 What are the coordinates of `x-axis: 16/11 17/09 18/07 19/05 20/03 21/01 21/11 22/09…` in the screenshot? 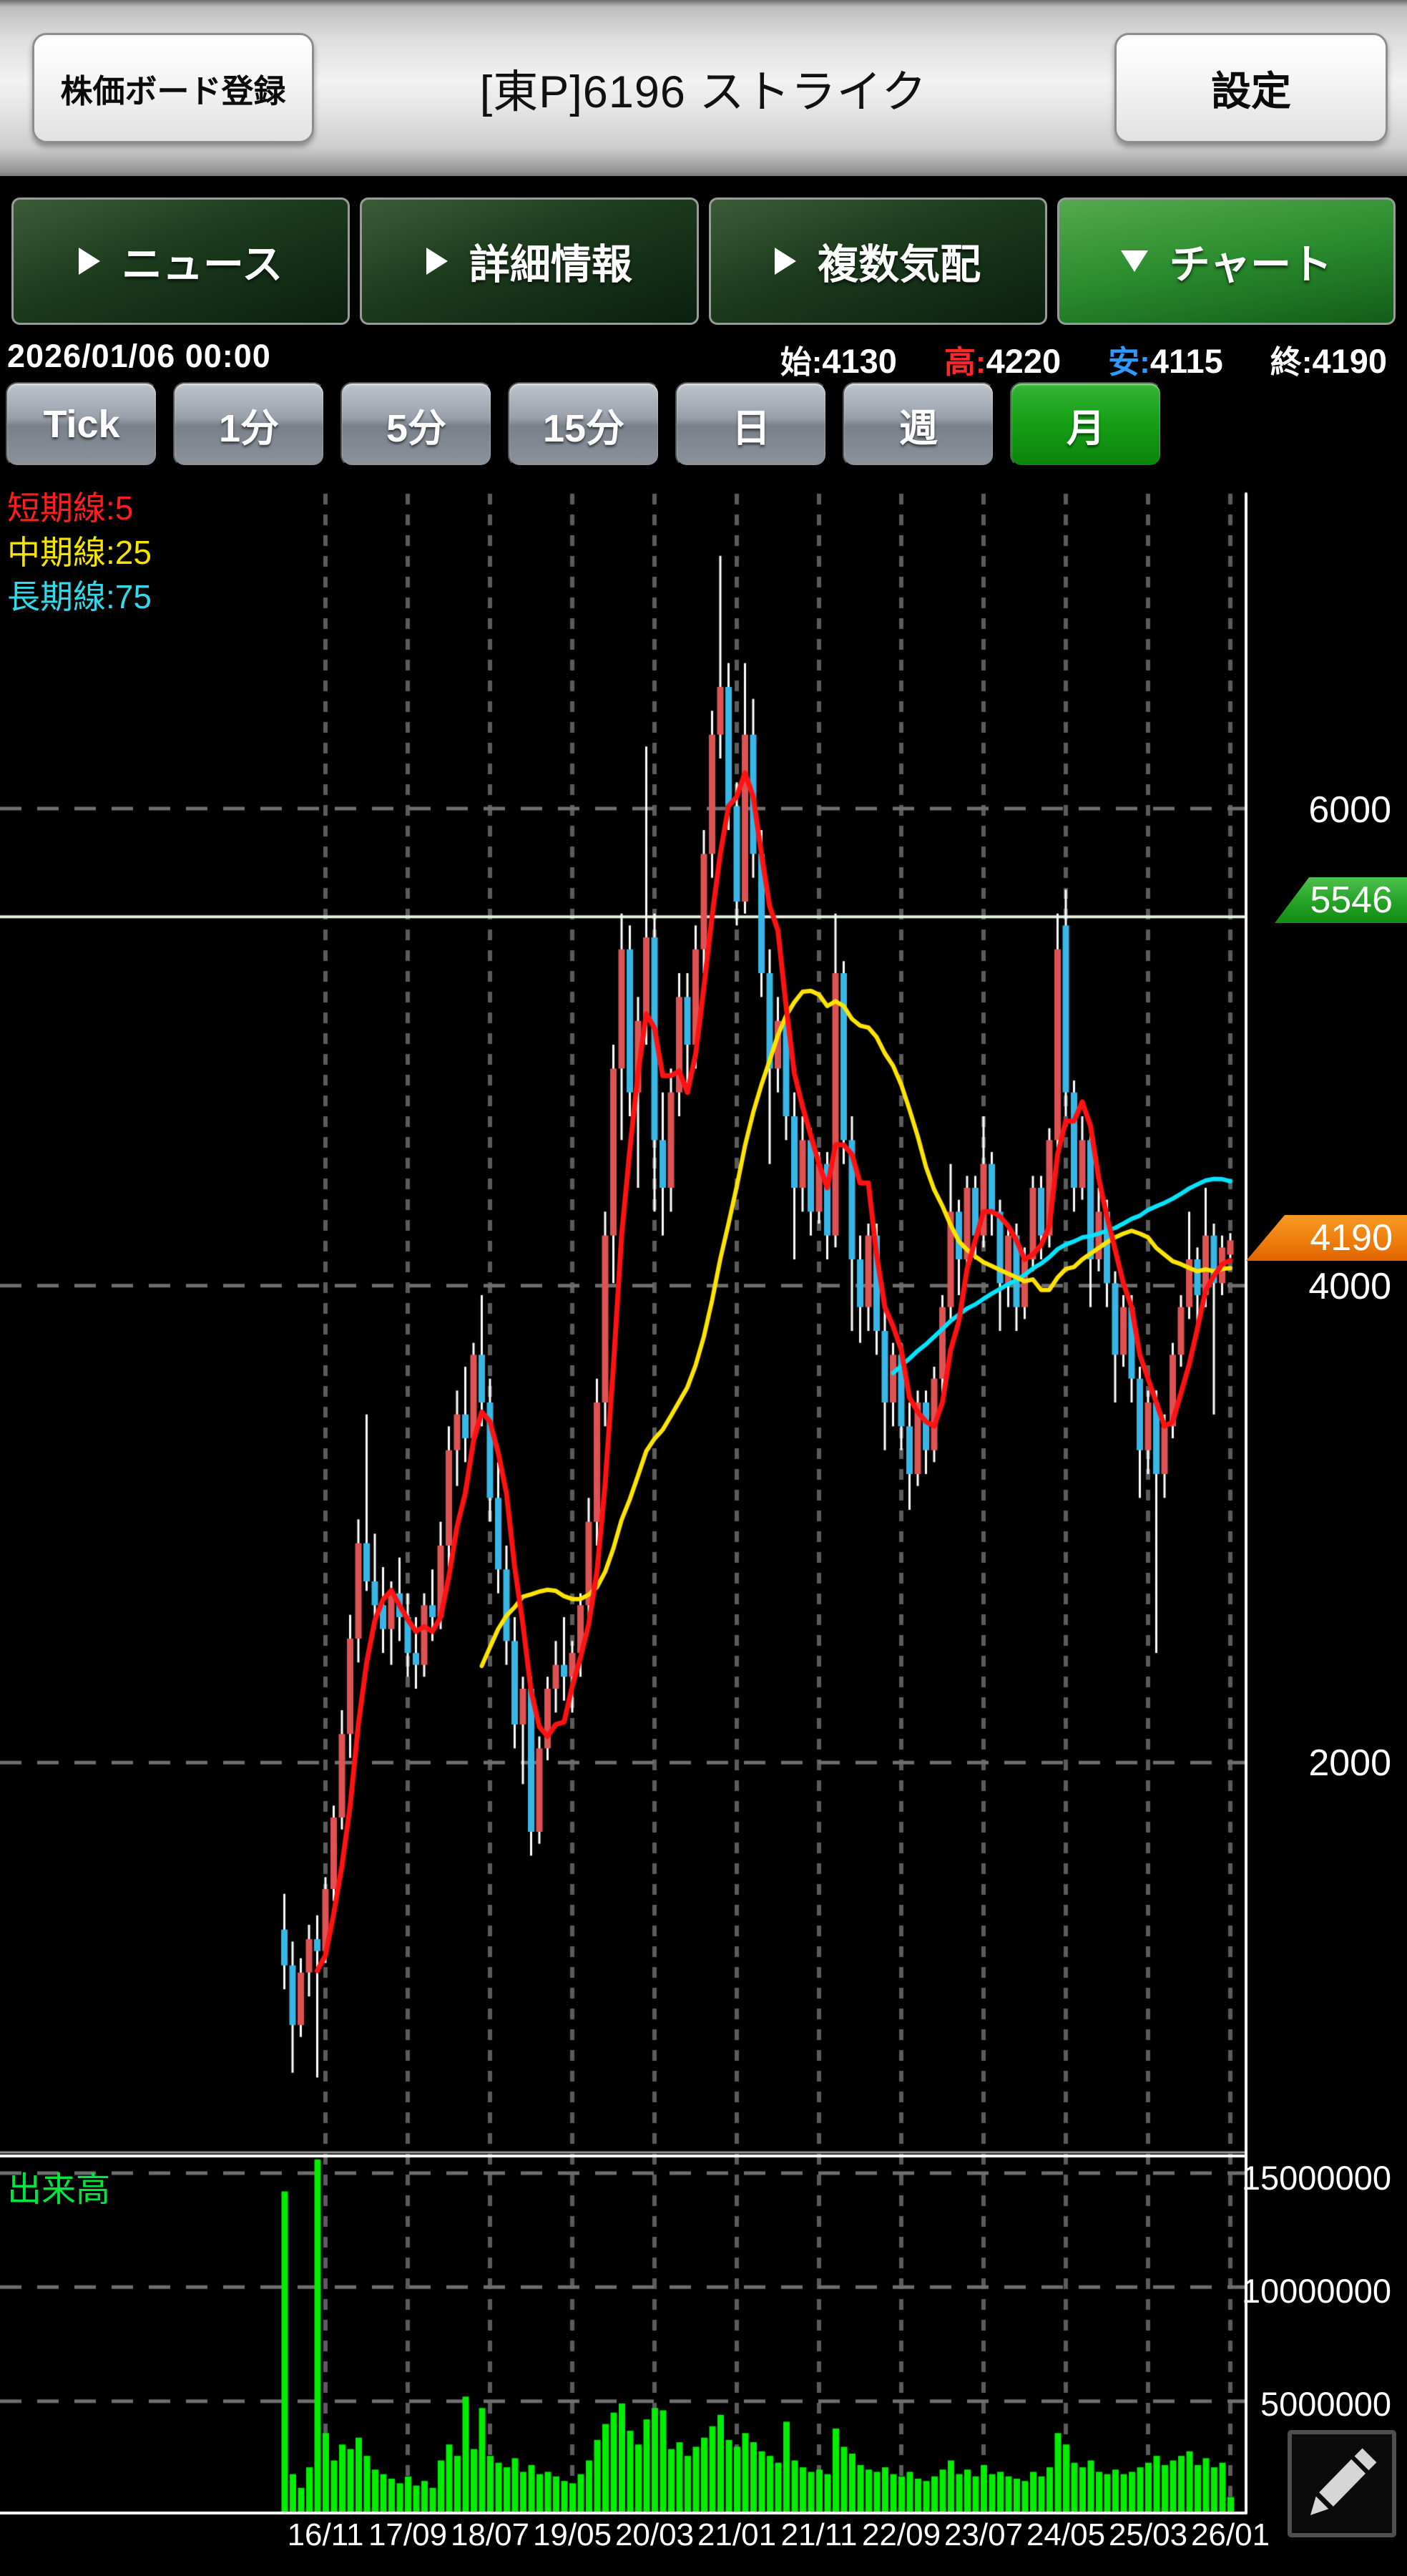 It's located at (703, 2538).